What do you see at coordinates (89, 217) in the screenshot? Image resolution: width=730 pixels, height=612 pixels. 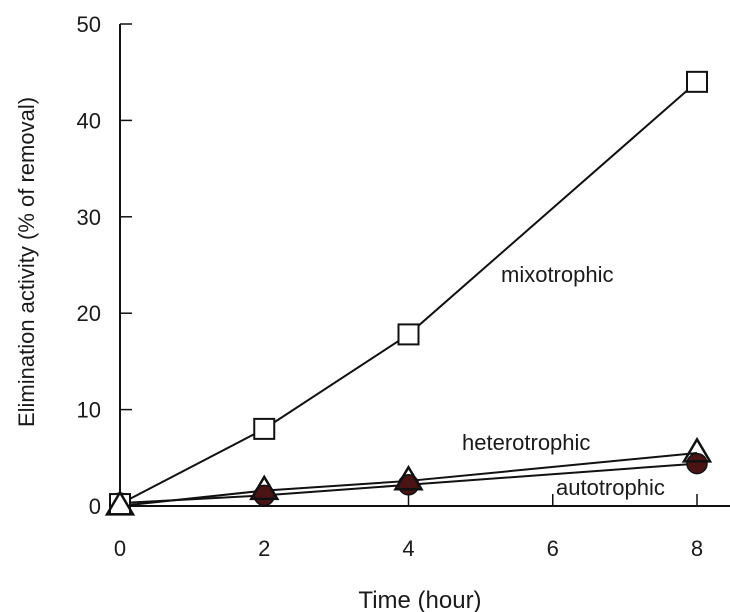 I see `y-tick-label: 30` at bounding box center [89, 217].